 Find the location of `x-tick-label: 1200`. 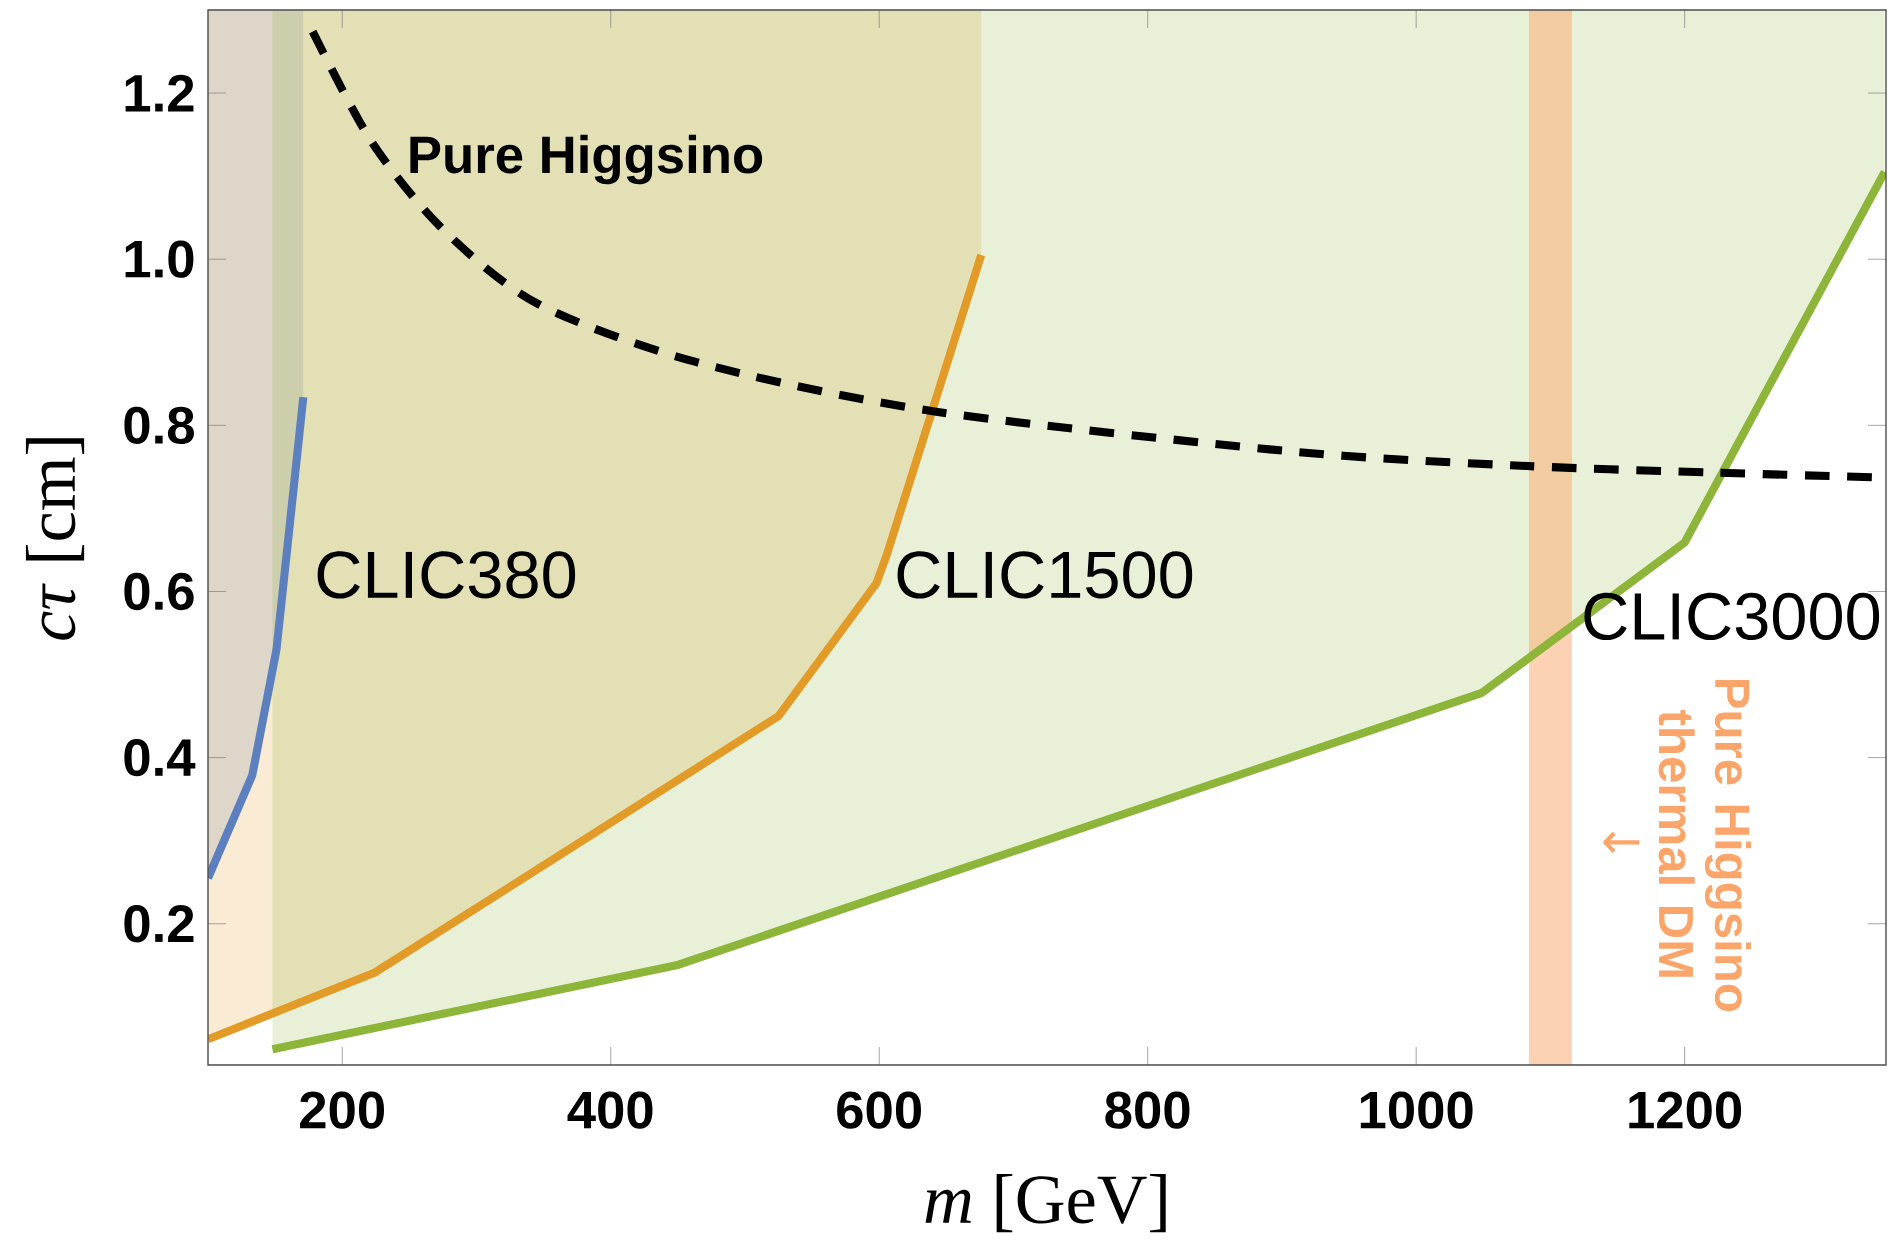

x-tick-label: 1200 is located at coordinates (1685, 1110).